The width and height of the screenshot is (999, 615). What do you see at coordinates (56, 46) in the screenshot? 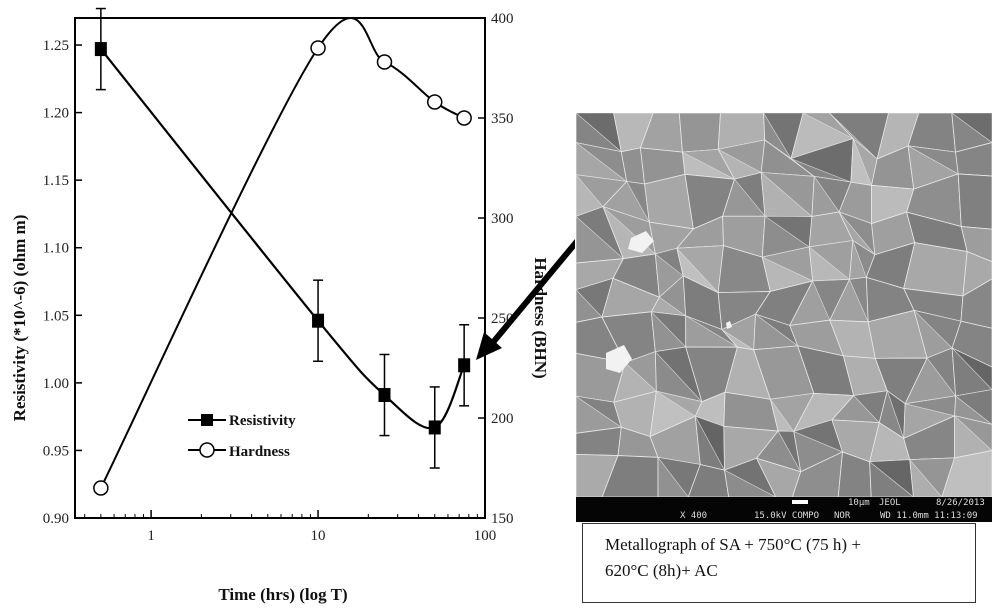
I see `y-left-tick-label: 1.25` at bounding box center [56, 46].